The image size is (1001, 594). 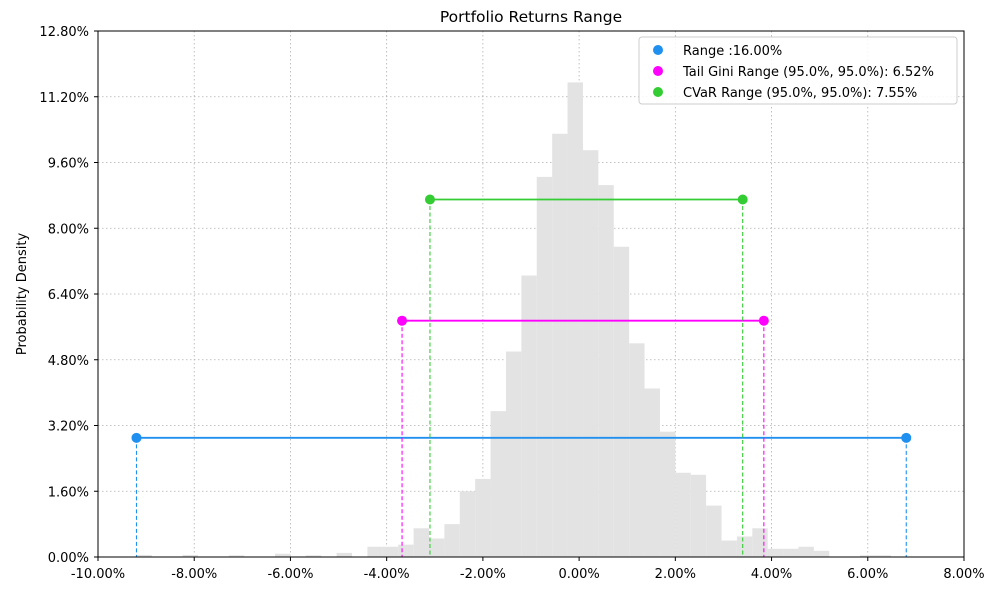 I want to click on range-0-end-marker, so click(x=906, y=437).